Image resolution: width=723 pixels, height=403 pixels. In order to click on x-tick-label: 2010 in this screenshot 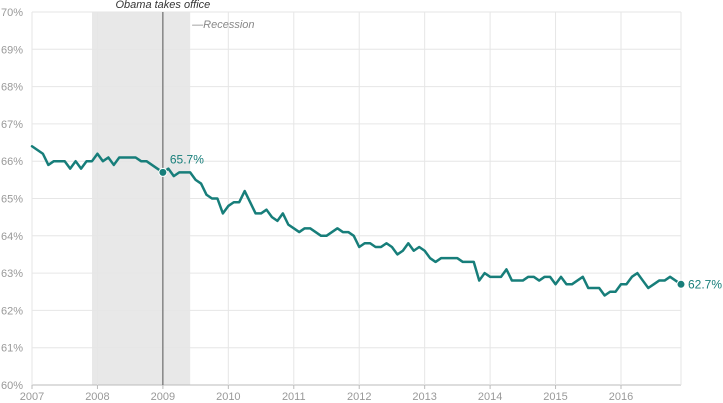, I will do `click(228, 397)`.